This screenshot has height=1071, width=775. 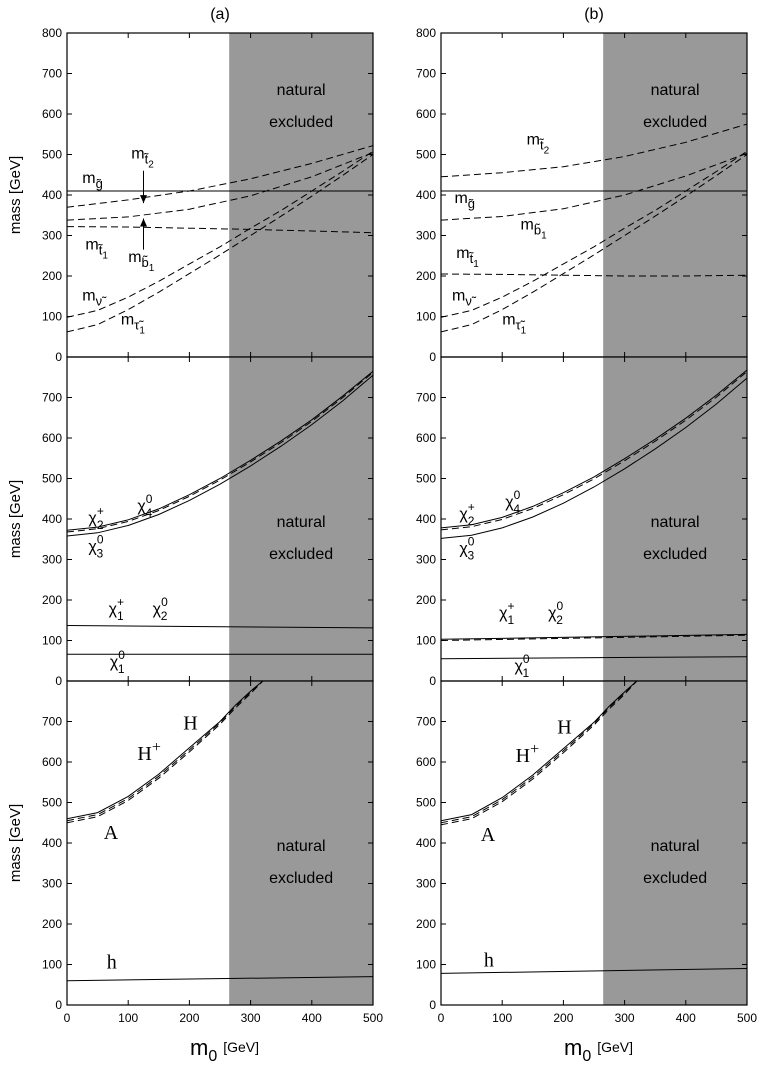 I want to click on arrow-head, so click(x=143, y=199).